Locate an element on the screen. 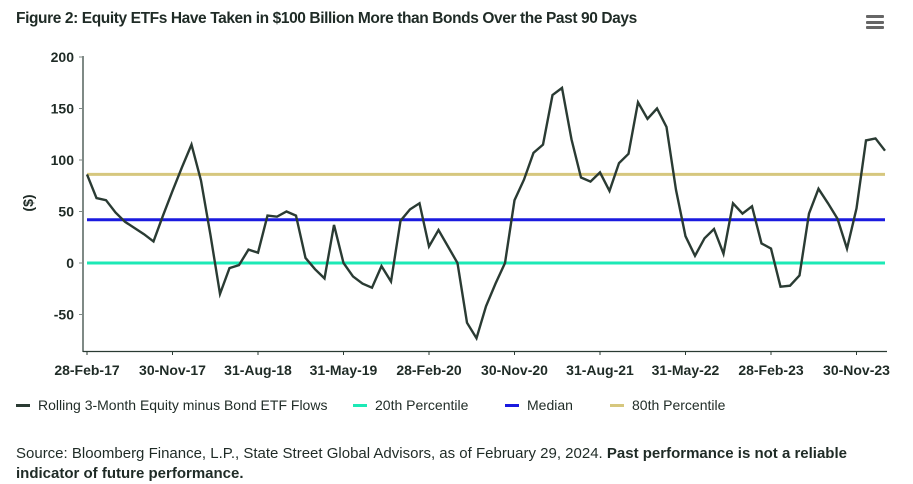 This screenshot has width=913, height=484. legend-item-median: Median is located at coordinates (539, 405).